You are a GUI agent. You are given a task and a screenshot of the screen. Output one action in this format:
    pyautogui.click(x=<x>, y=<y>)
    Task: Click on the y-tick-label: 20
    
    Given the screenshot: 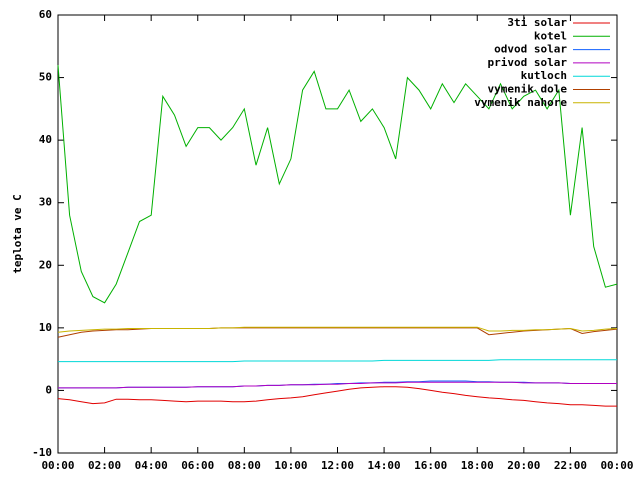 What is the action you would take?
    pyautogui.click(x=45, y=264)
    